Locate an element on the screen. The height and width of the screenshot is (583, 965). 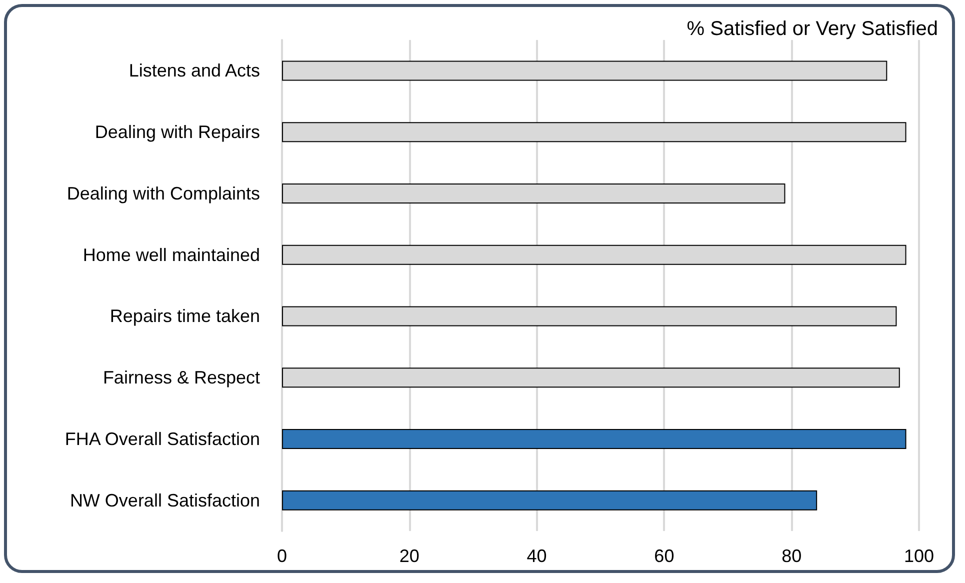
y-tick-label: Fairness & Respect is located at coordinates (181, 378).